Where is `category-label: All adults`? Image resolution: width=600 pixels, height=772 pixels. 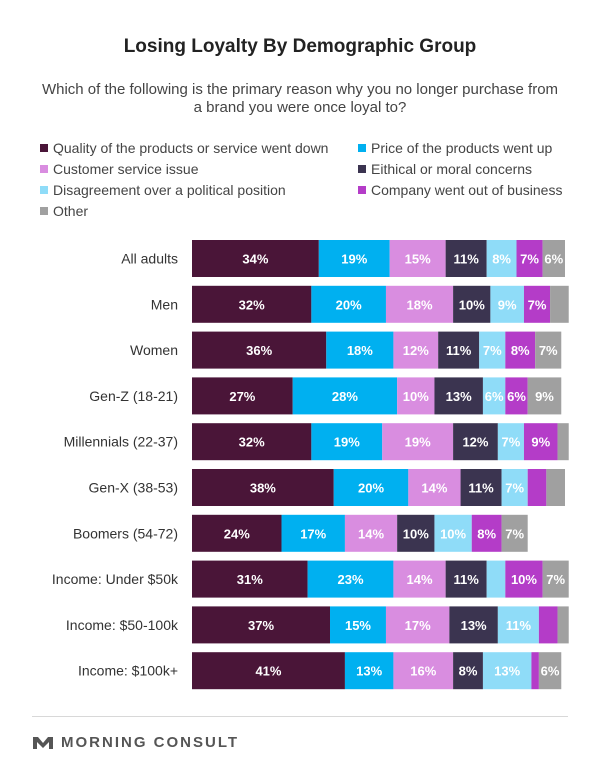 category-label: All adults is located at coordinates (149, 259).